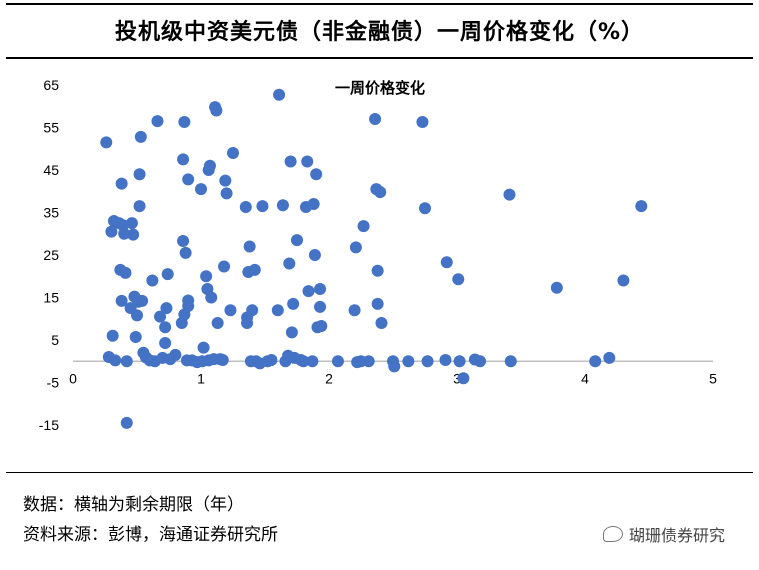 The image size is (759, 570). Describe the element at coordinates (713, 378) in the screenshot. I see `x-tick-label: 5` at that location.